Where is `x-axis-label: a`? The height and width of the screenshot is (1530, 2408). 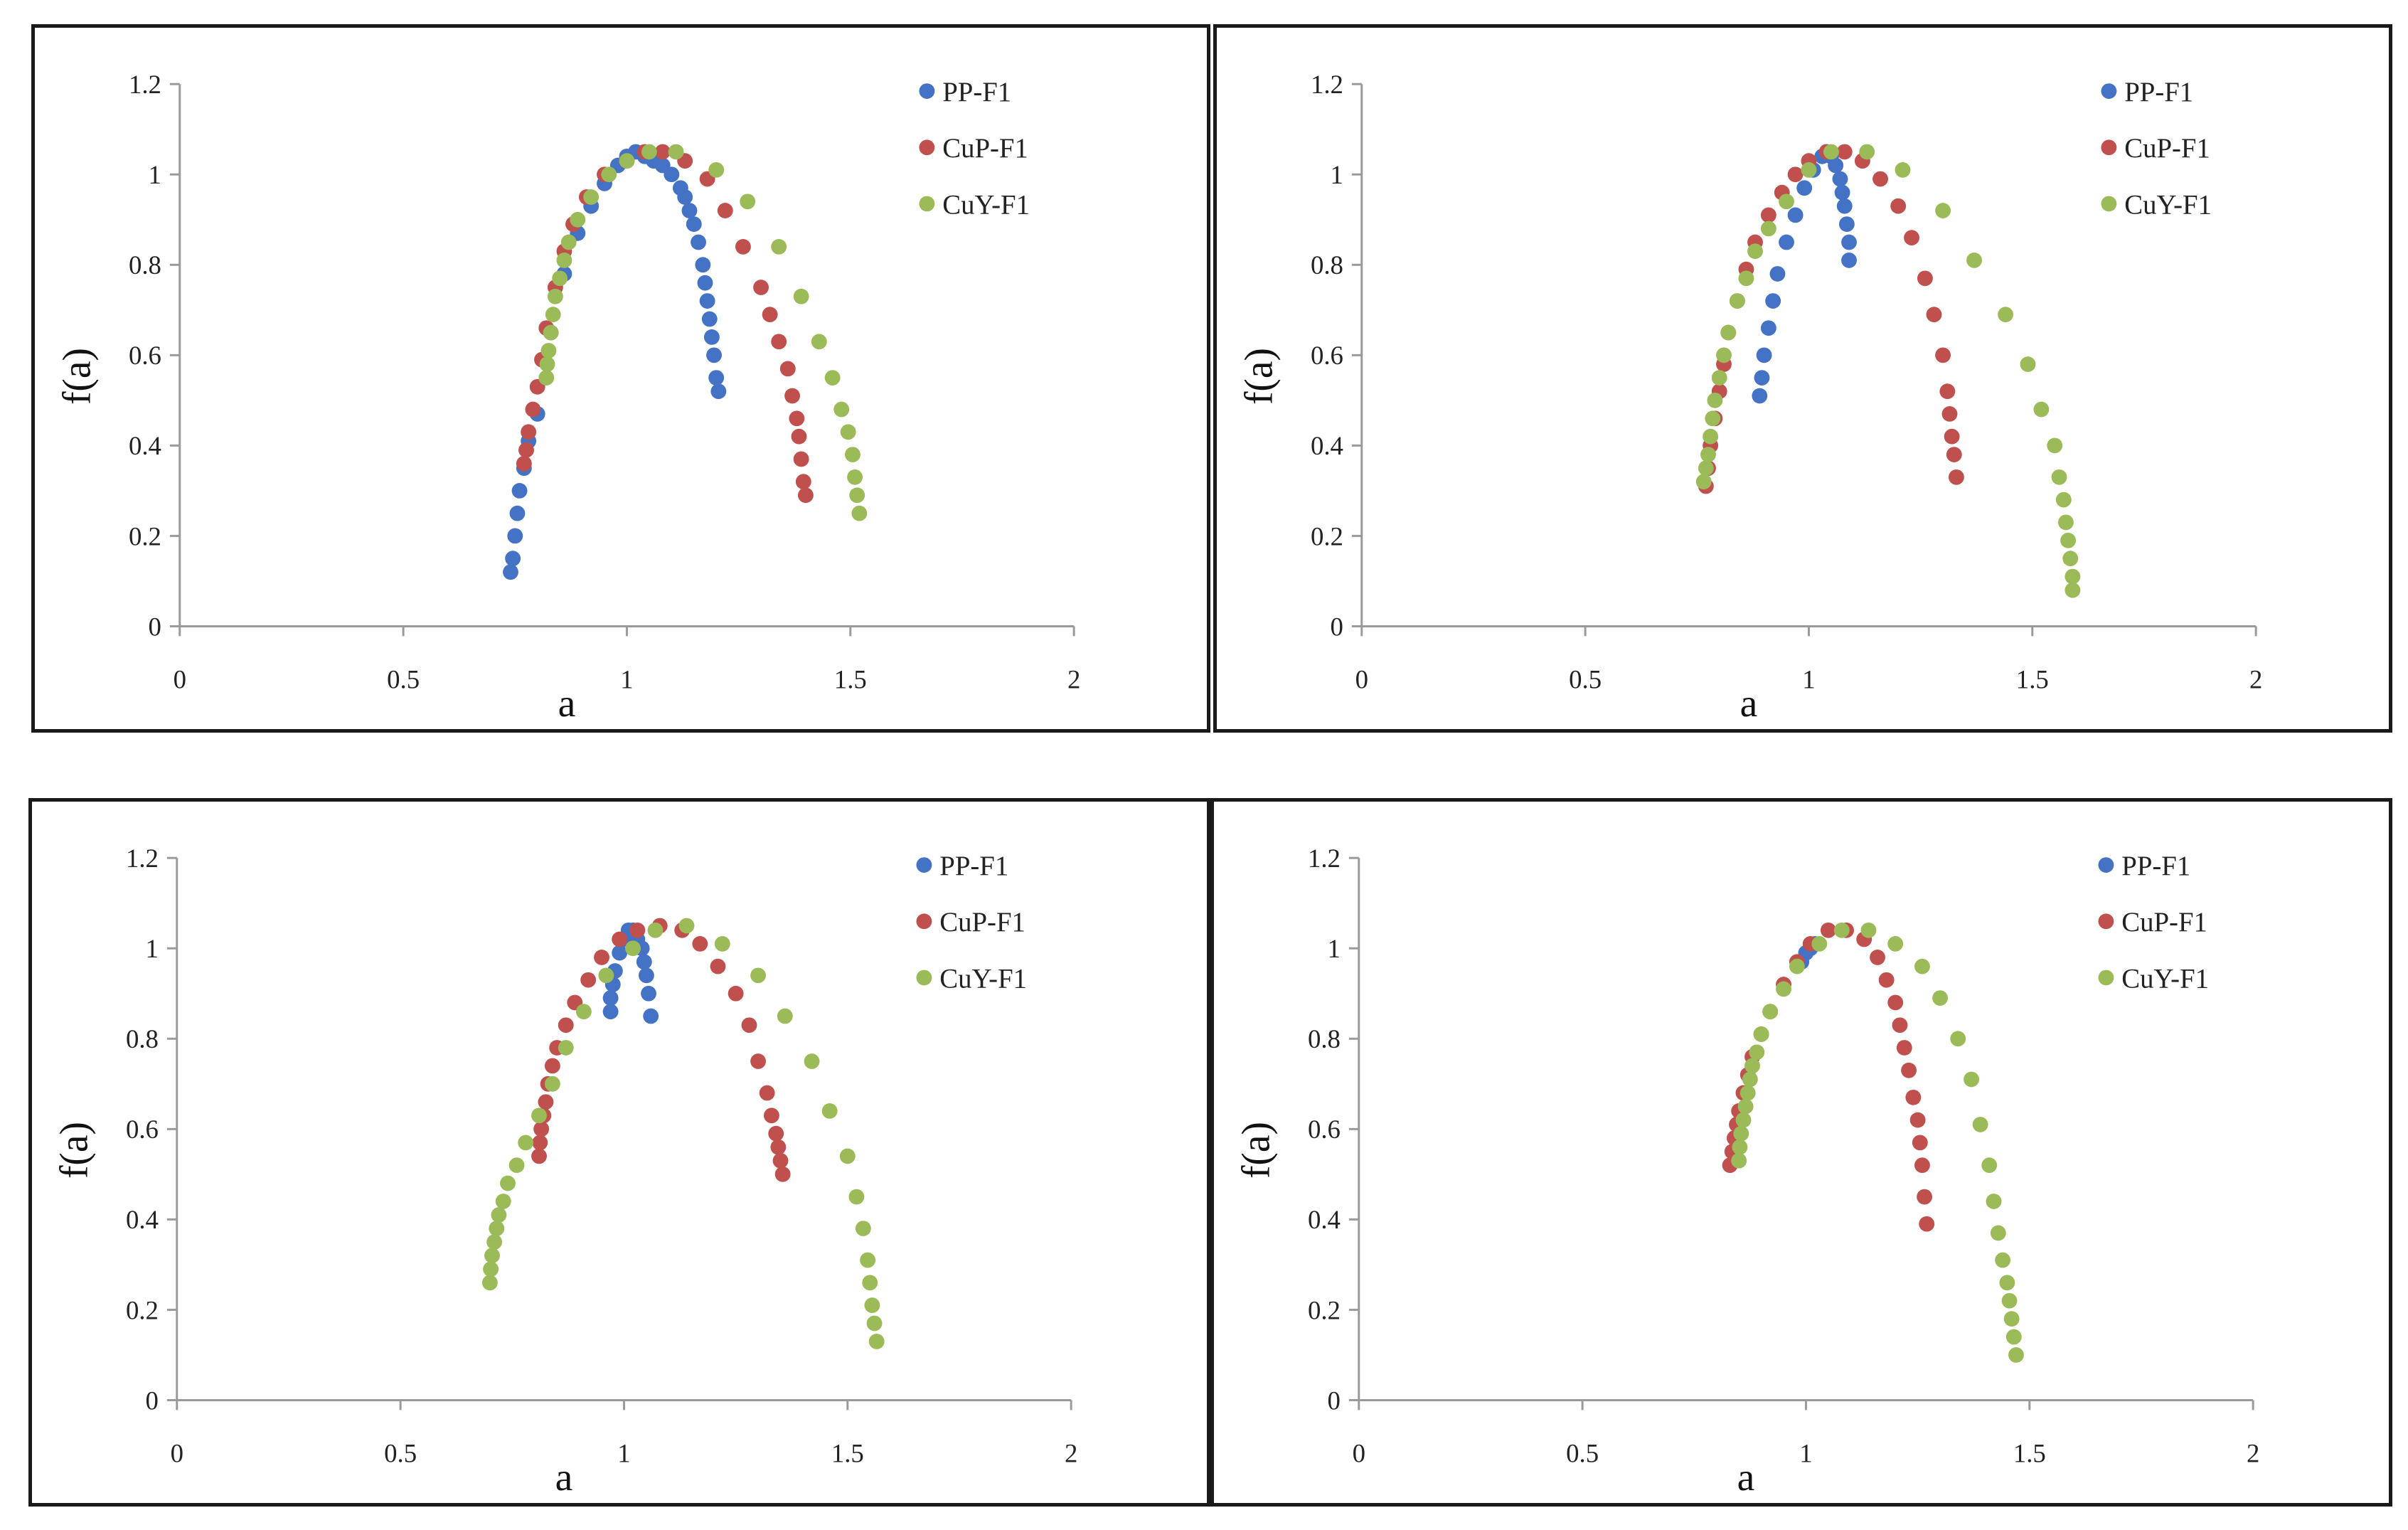
x-axis-label: a is located at coordinates (564, 1477).